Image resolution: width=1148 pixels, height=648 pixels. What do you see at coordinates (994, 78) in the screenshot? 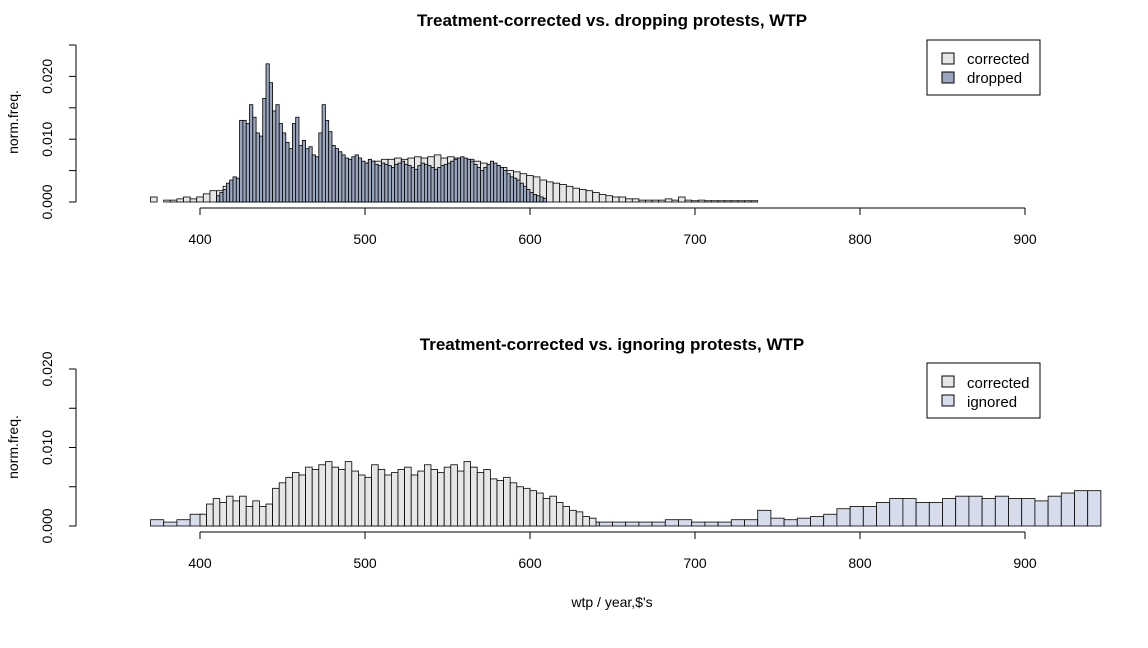
I see `legend-label-dropped: dropped` at bounding box center [994, 78].